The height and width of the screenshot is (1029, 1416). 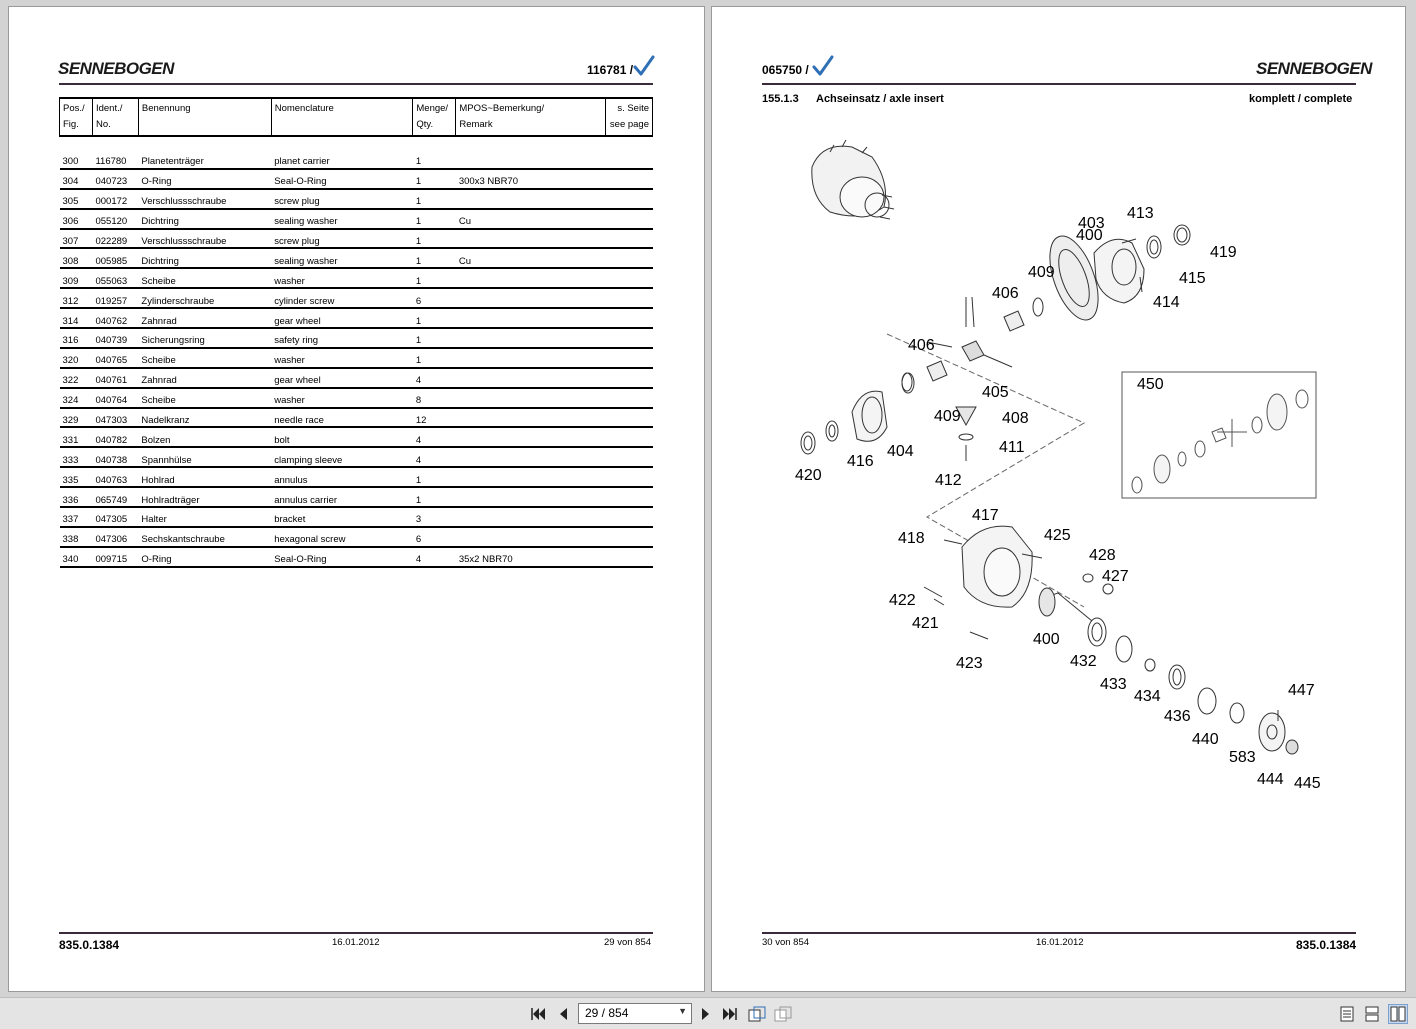 I want to click on doc-number: 065750 /, so click(x=785, y=70).